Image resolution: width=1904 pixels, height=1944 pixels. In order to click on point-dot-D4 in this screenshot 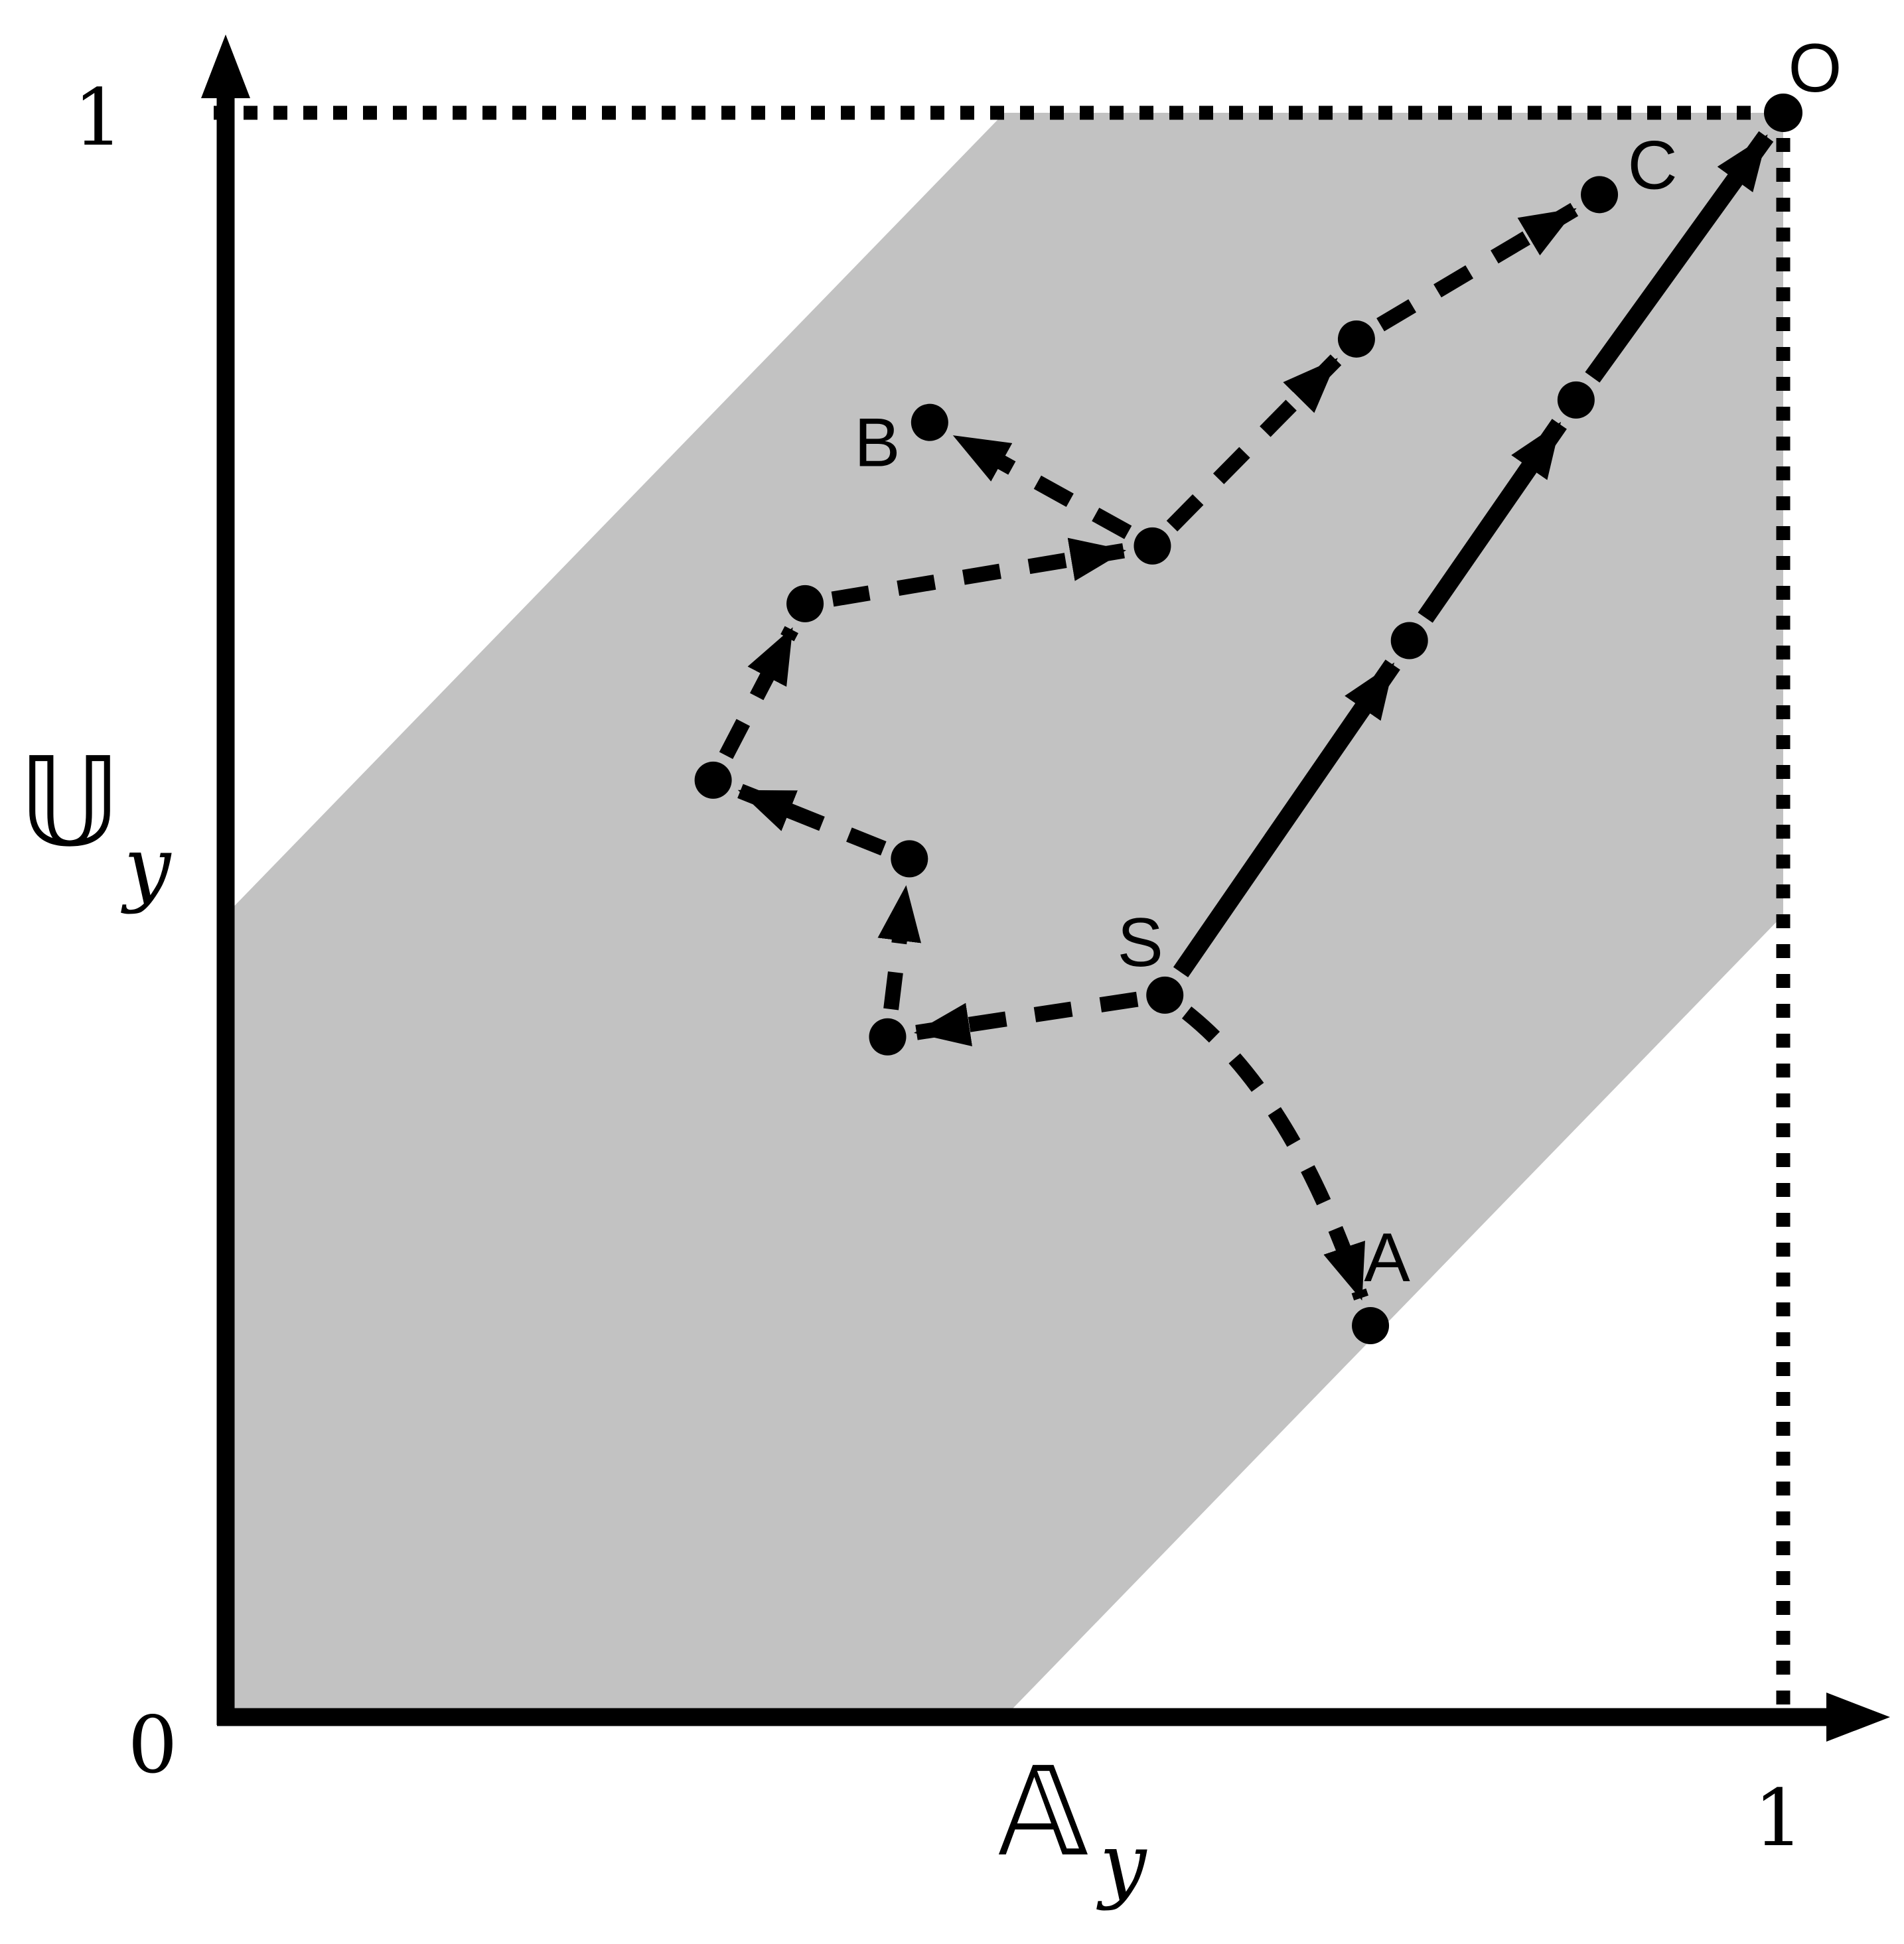, I will do `click(805, 603)`.